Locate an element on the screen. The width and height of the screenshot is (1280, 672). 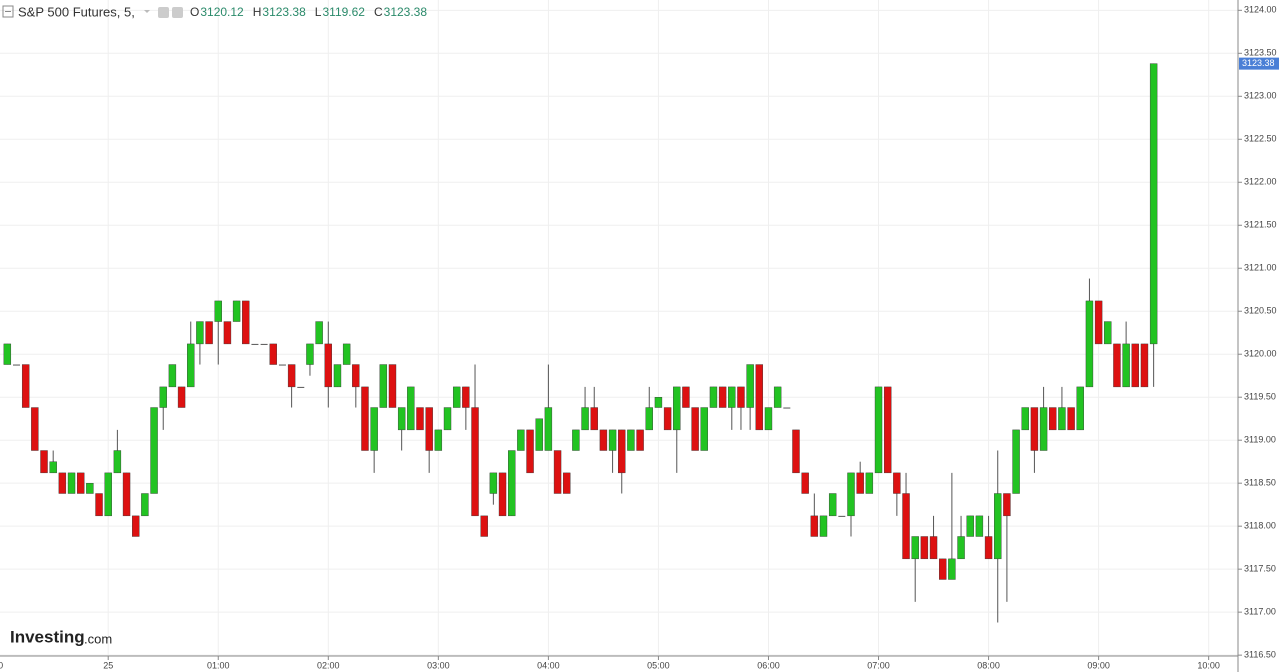
y-tick-label: 3120.00 is located at coordinates (1260, 354).